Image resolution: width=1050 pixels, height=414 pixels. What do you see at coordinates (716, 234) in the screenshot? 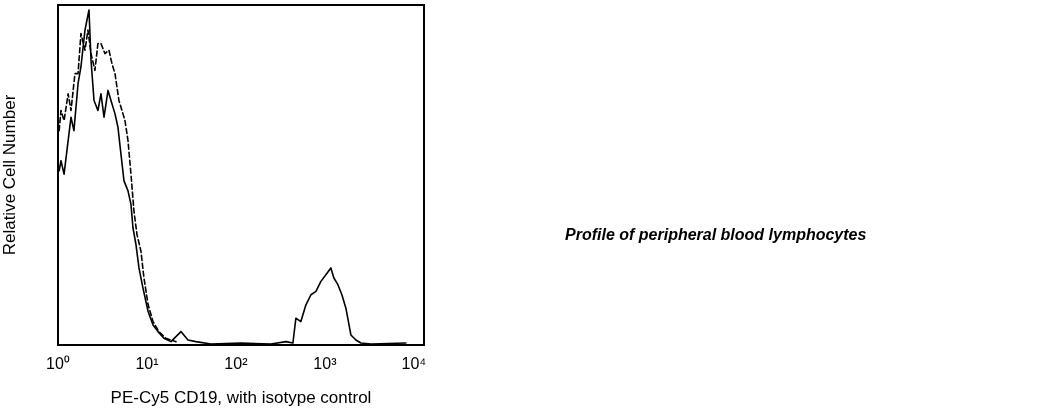
I see `text: Profile of peripheral blood lymphocytes` at bounding box center [716, 234].